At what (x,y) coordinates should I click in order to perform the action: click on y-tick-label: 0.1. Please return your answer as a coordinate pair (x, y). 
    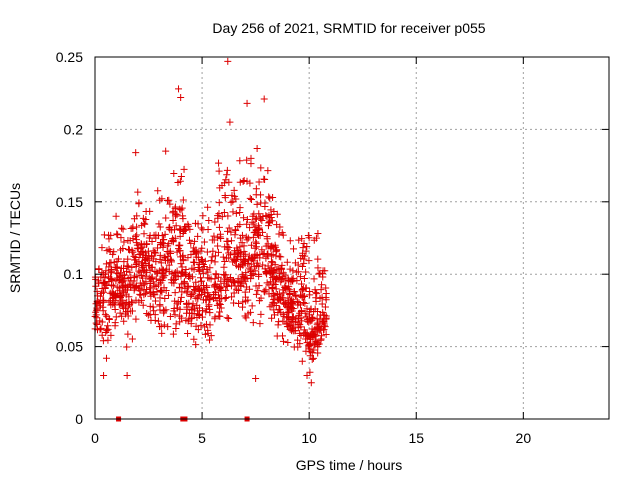
    Looking at the image, I should click on (74, 274).